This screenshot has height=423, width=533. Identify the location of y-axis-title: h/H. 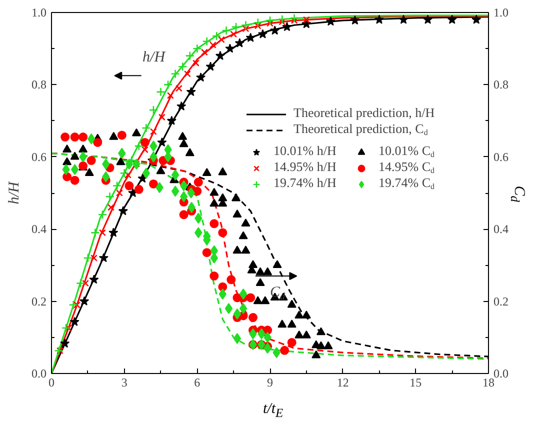
(14, 192).